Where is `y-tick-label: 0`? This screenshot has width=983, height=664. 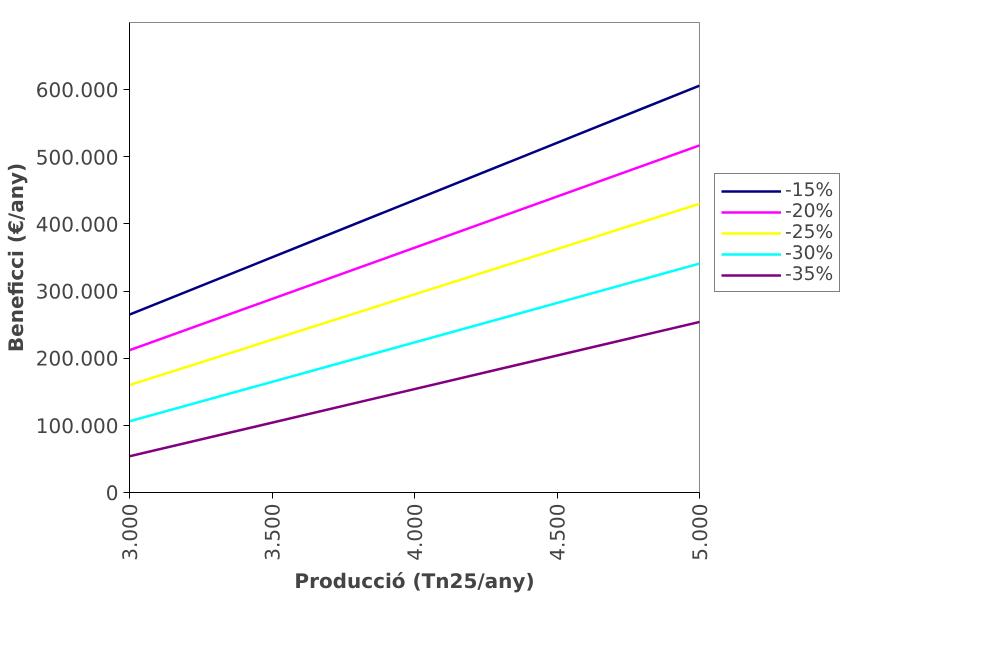
y-tick-label: 0 is located at coordinates (112, 493).